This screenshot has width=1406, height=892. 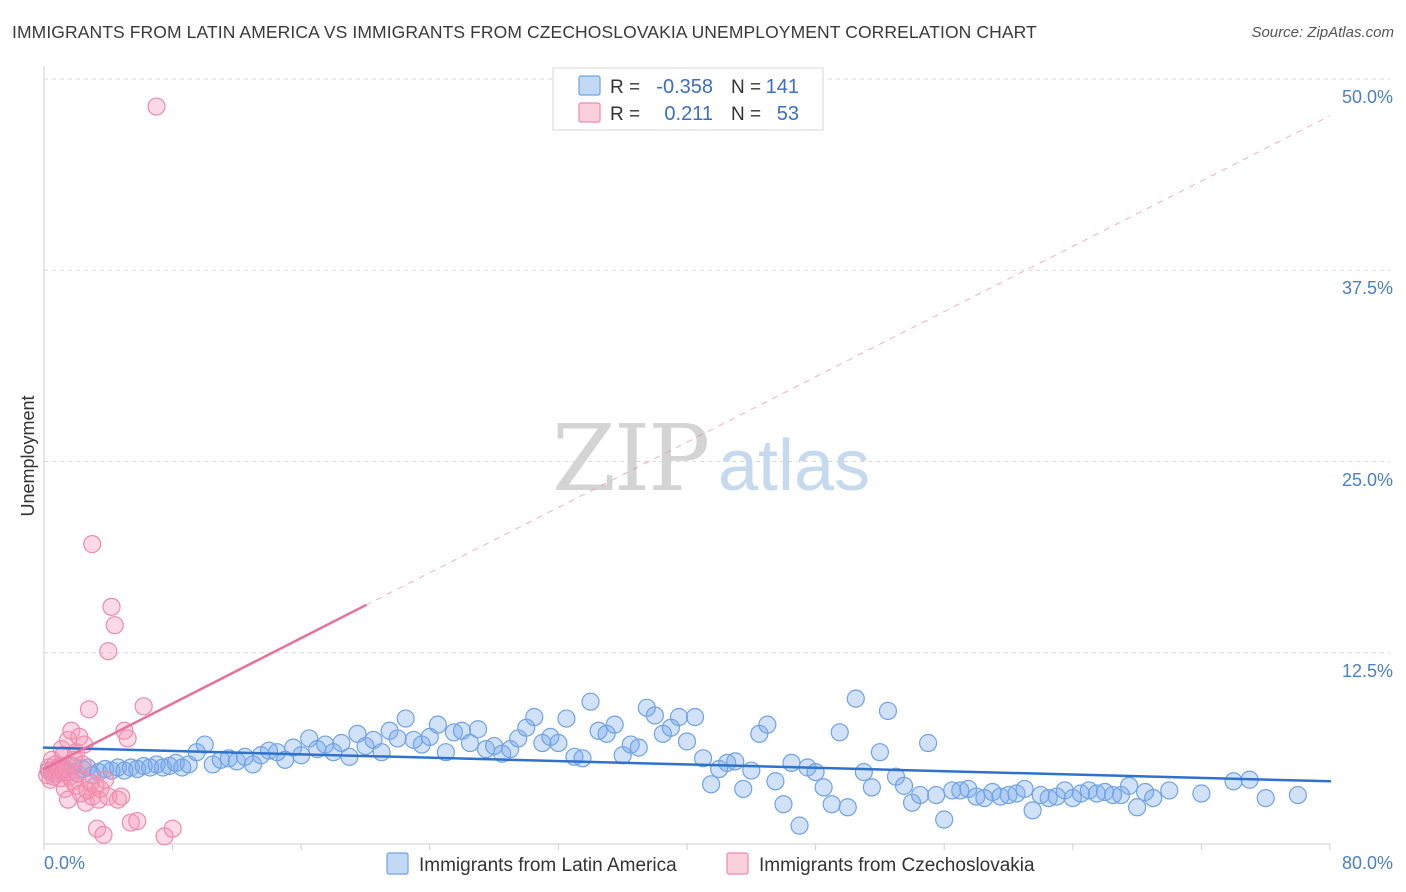 I want to click on legend-n-label-blue: N =, so click(x=746, y=87).